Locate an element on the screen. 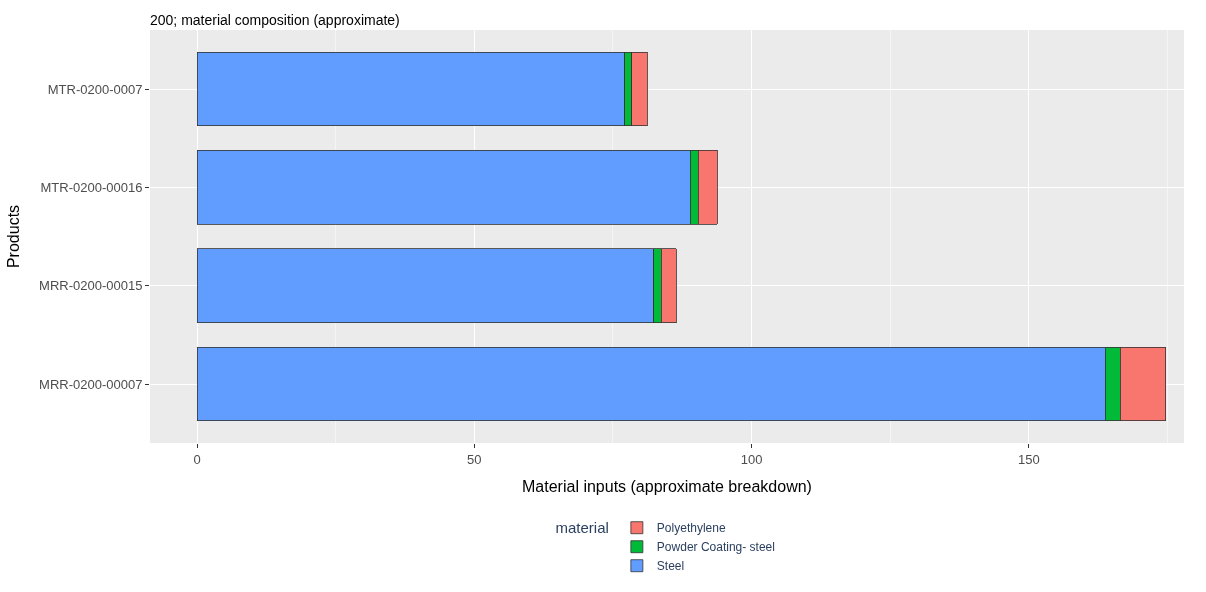 This screenshot has height=592, width=1206. legend-label: Powder Coating- steel is located at coordinates (715, 547).